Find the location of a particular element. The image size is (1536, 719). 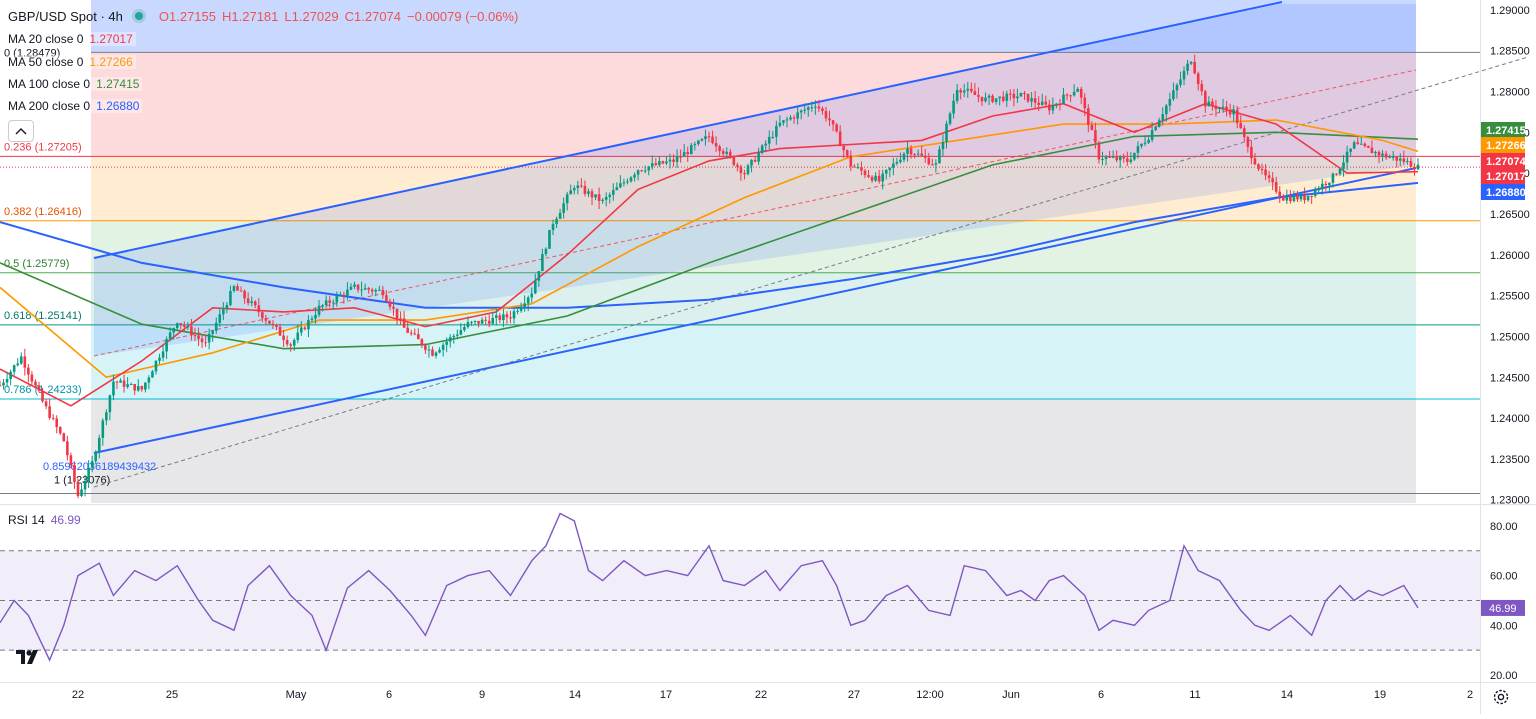

fib-label: 0.85962036189439432 is located at coordinates (99, 467).